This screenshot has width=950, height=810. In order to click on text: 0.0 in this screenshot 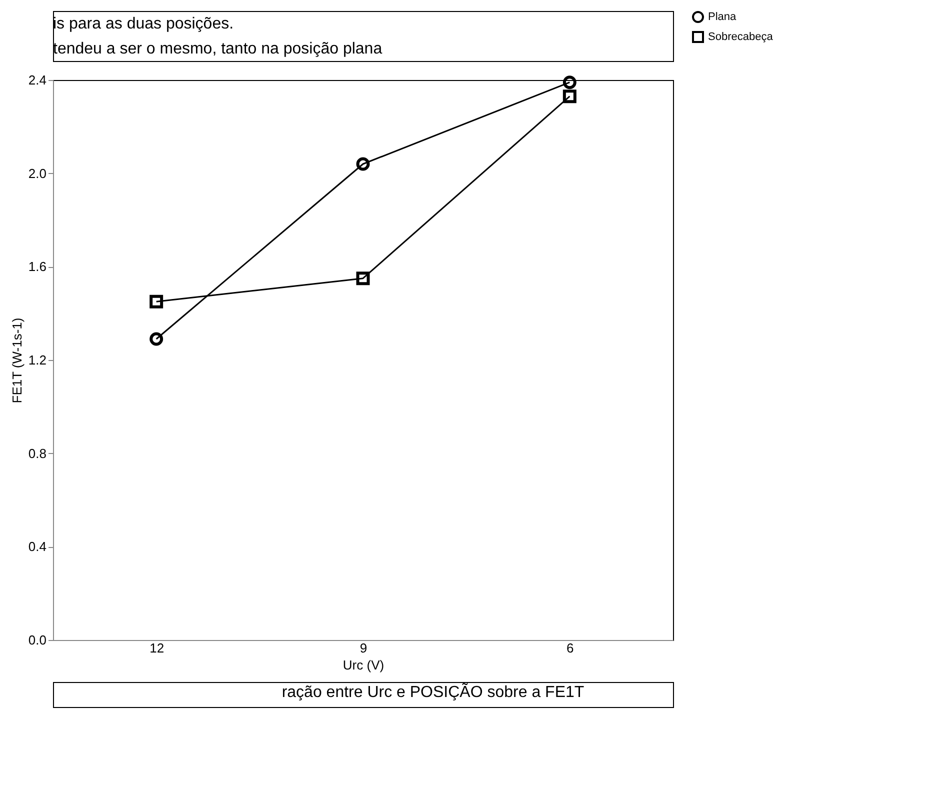, I will do `click(37, 640)`.